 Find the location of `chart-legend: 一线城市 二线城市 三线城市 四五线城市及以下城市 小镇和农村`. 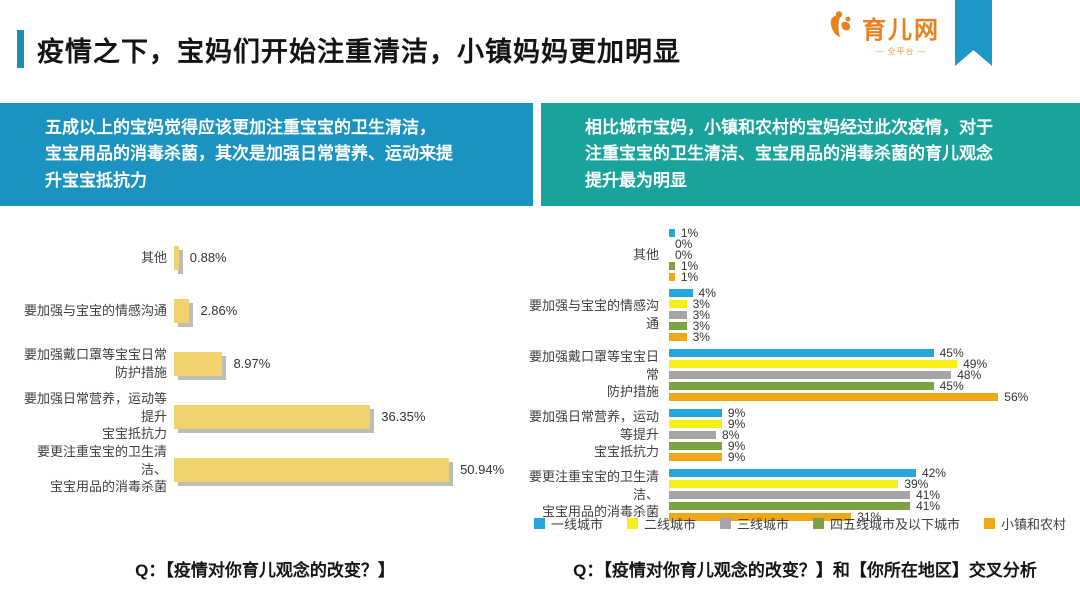

chart-legend: 一线城市 二线城市 三线城市 四五线城市及以下城市 小镇和农村 is located at coordinates (800, 523).